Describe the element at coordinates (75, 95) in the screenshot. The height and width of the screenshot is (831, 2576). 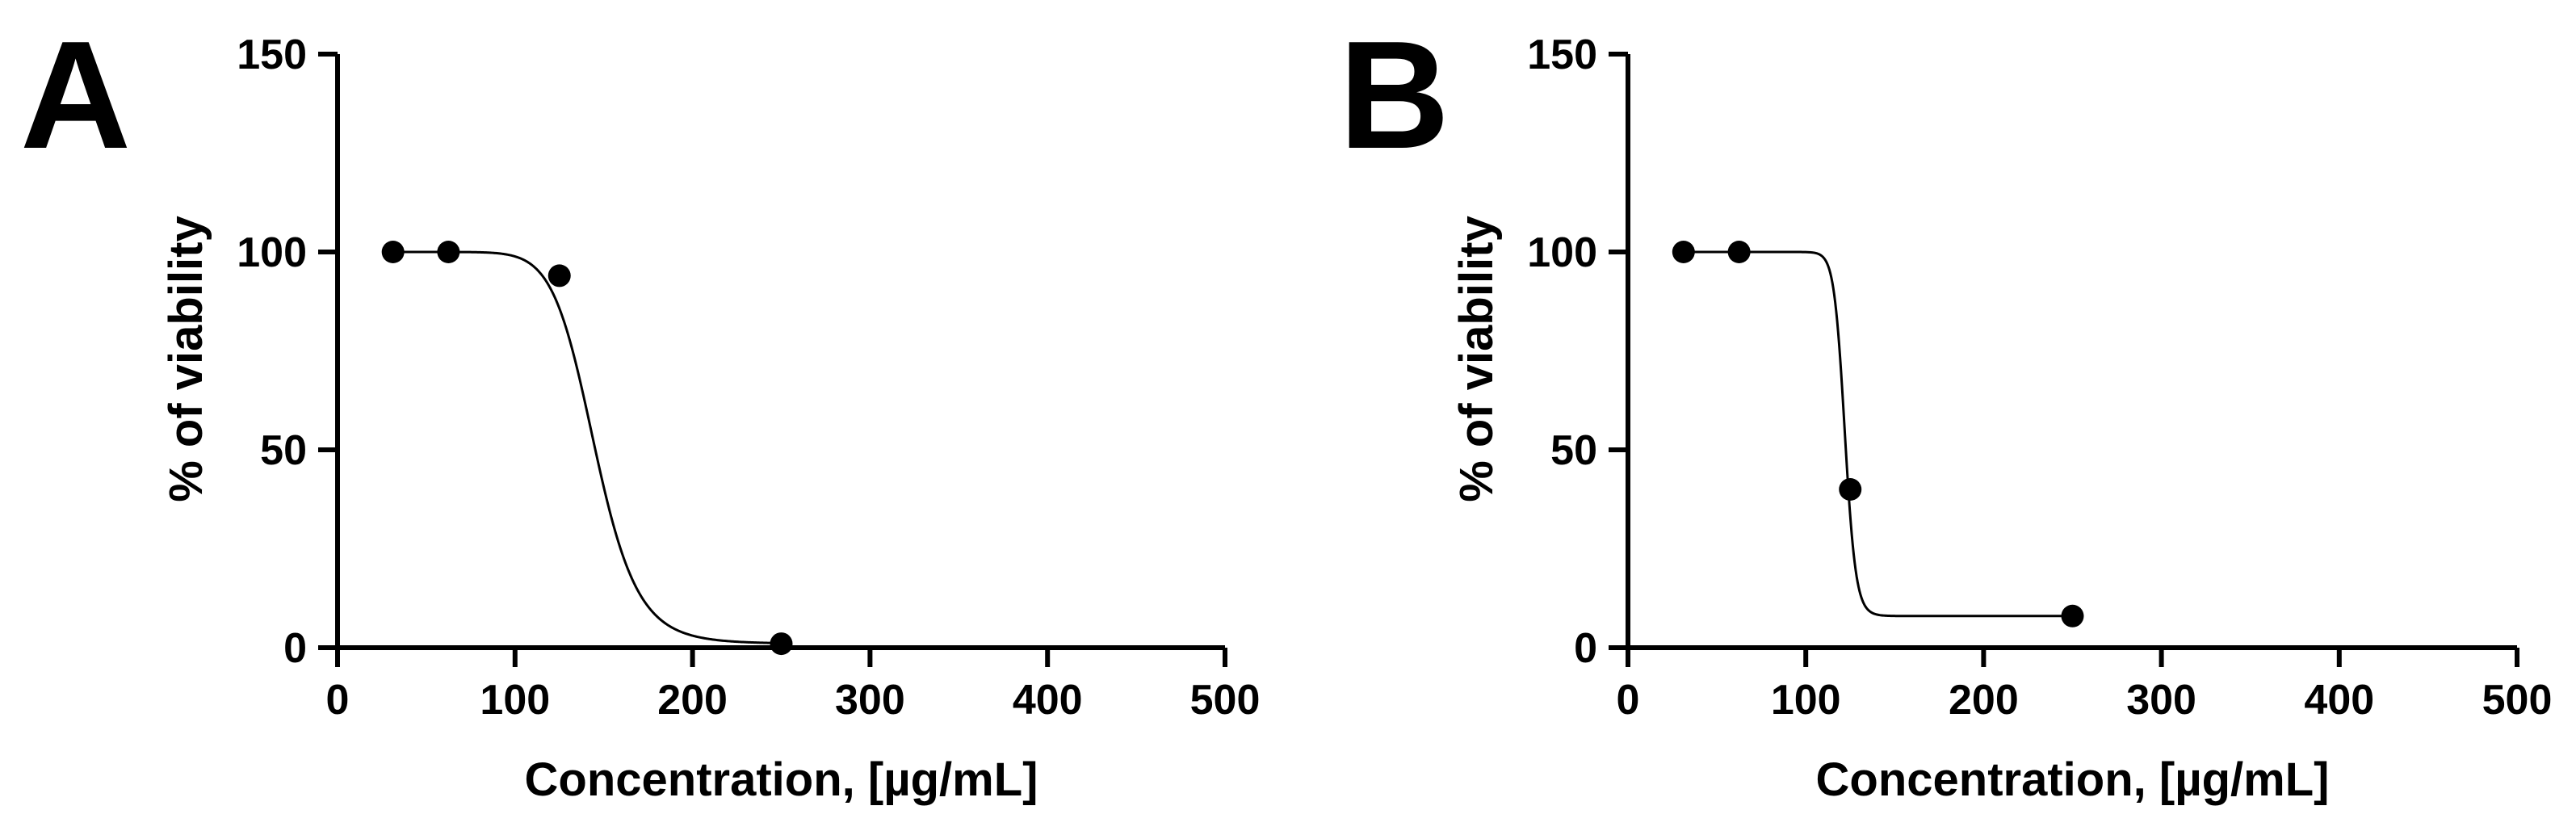
I see `panel-letter: A` at that location.